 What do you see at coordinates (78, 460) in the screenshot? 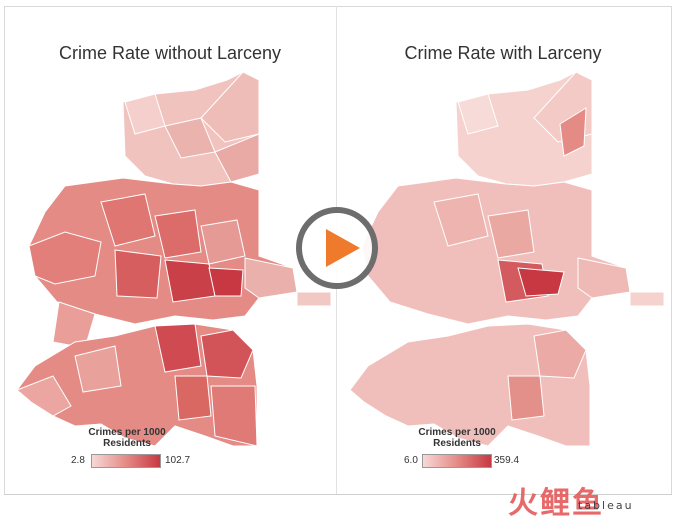
I see `legend-min-value: 2.8` at bounding box center [78, 460].